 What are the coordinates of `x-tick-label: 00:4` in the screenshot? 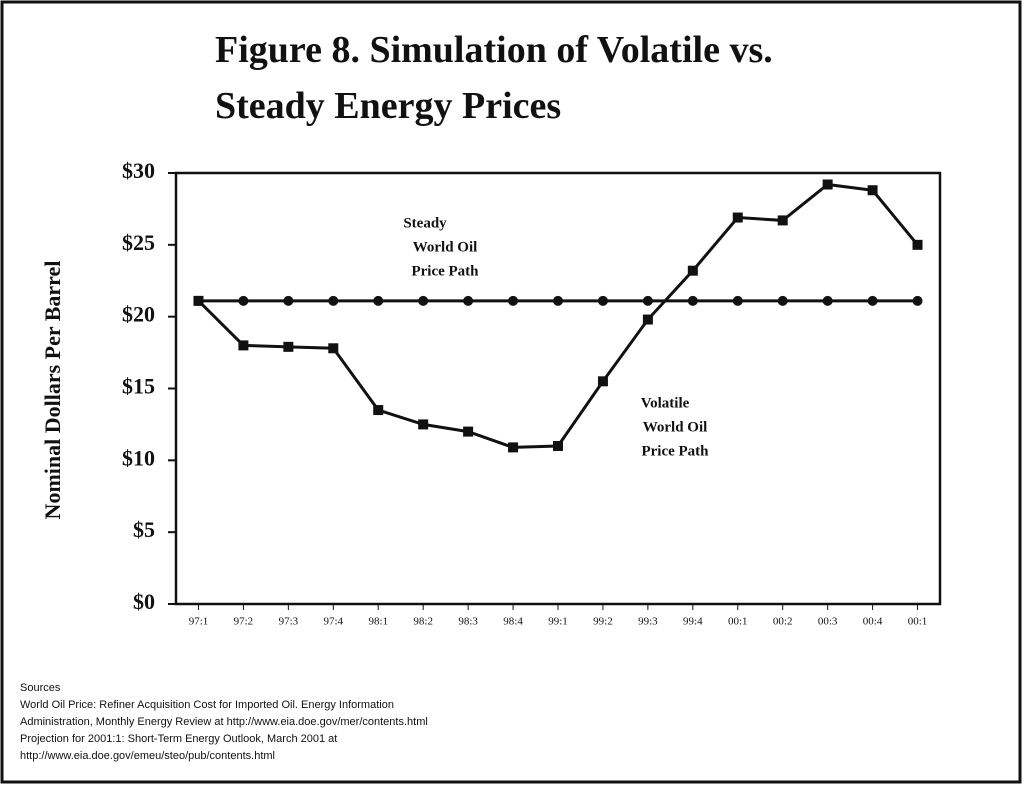 It's located at (873, 622).